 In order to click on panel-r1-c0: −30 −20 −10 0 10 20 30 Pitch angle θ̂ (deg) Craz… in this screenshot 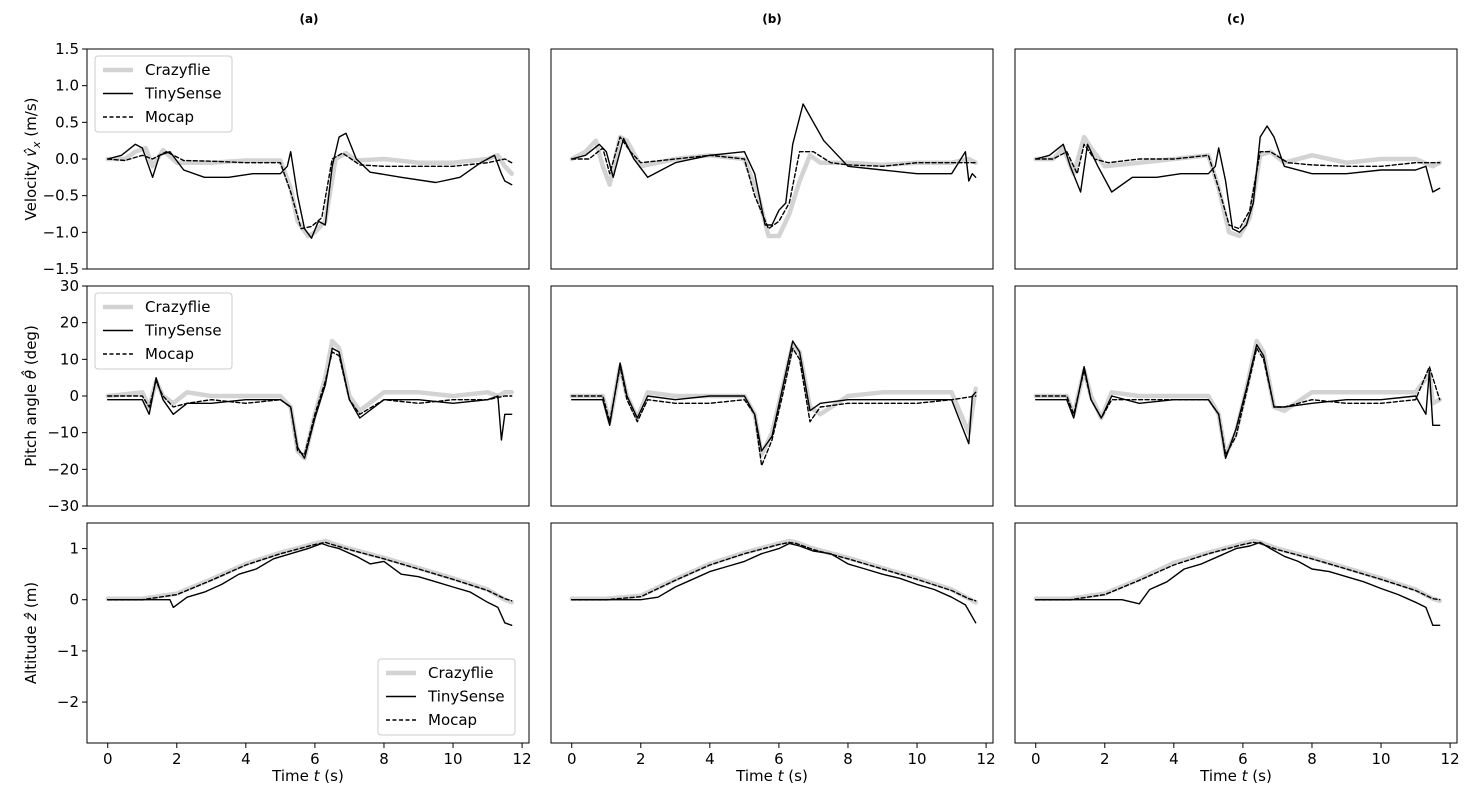, I will do `click(275, 396)`.